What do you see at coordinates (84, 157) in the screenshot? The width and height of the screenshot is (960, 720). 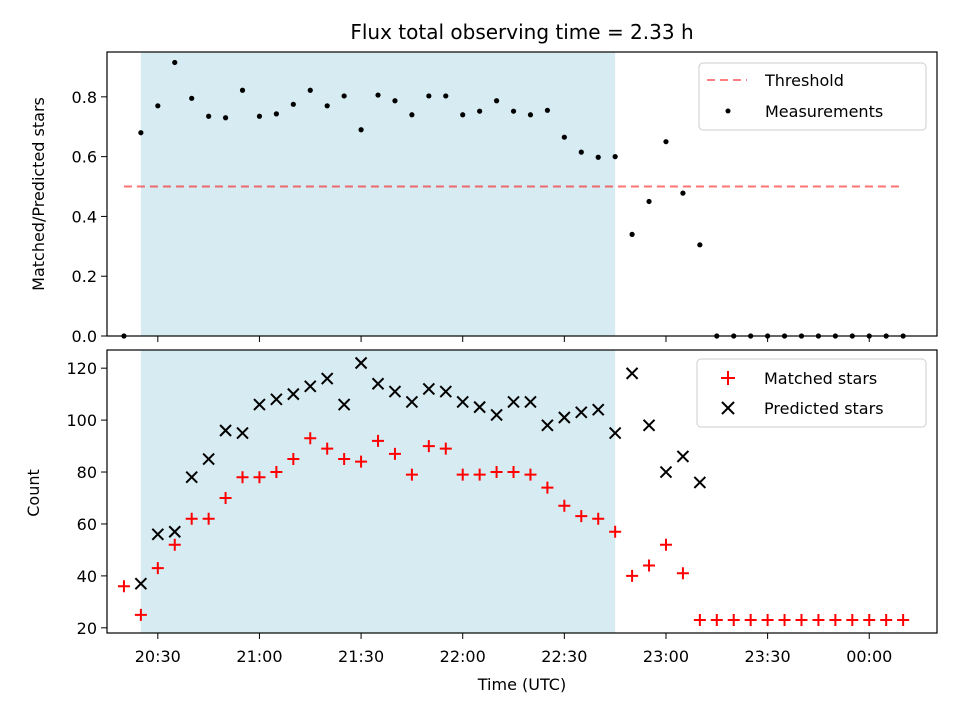 I see `y-tick-label-top: 0.6` at bounding box center [84, 157].